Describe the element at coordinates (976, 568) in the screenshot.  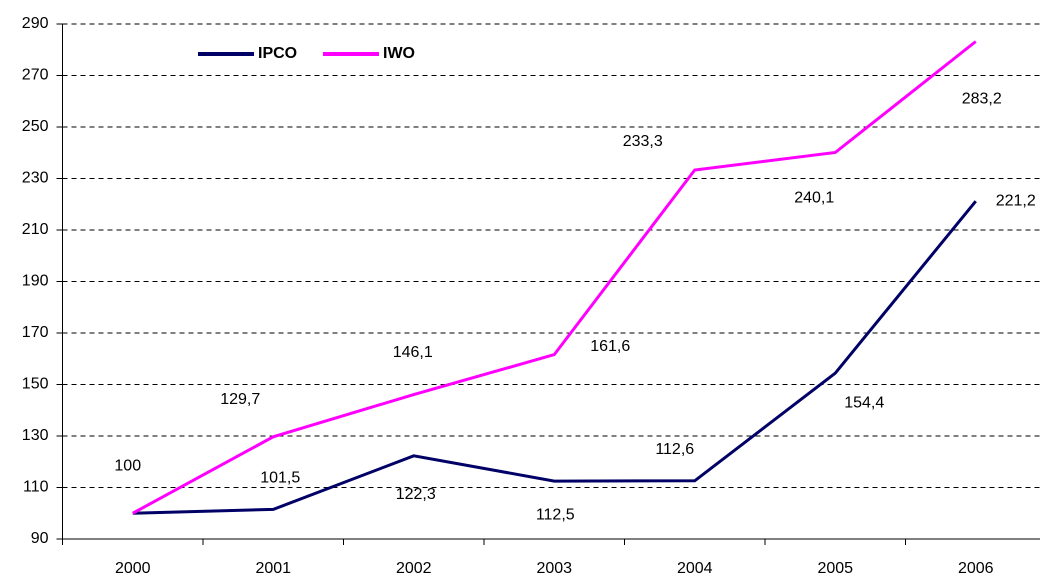
I see `x-tick-label: 2006` at that location.